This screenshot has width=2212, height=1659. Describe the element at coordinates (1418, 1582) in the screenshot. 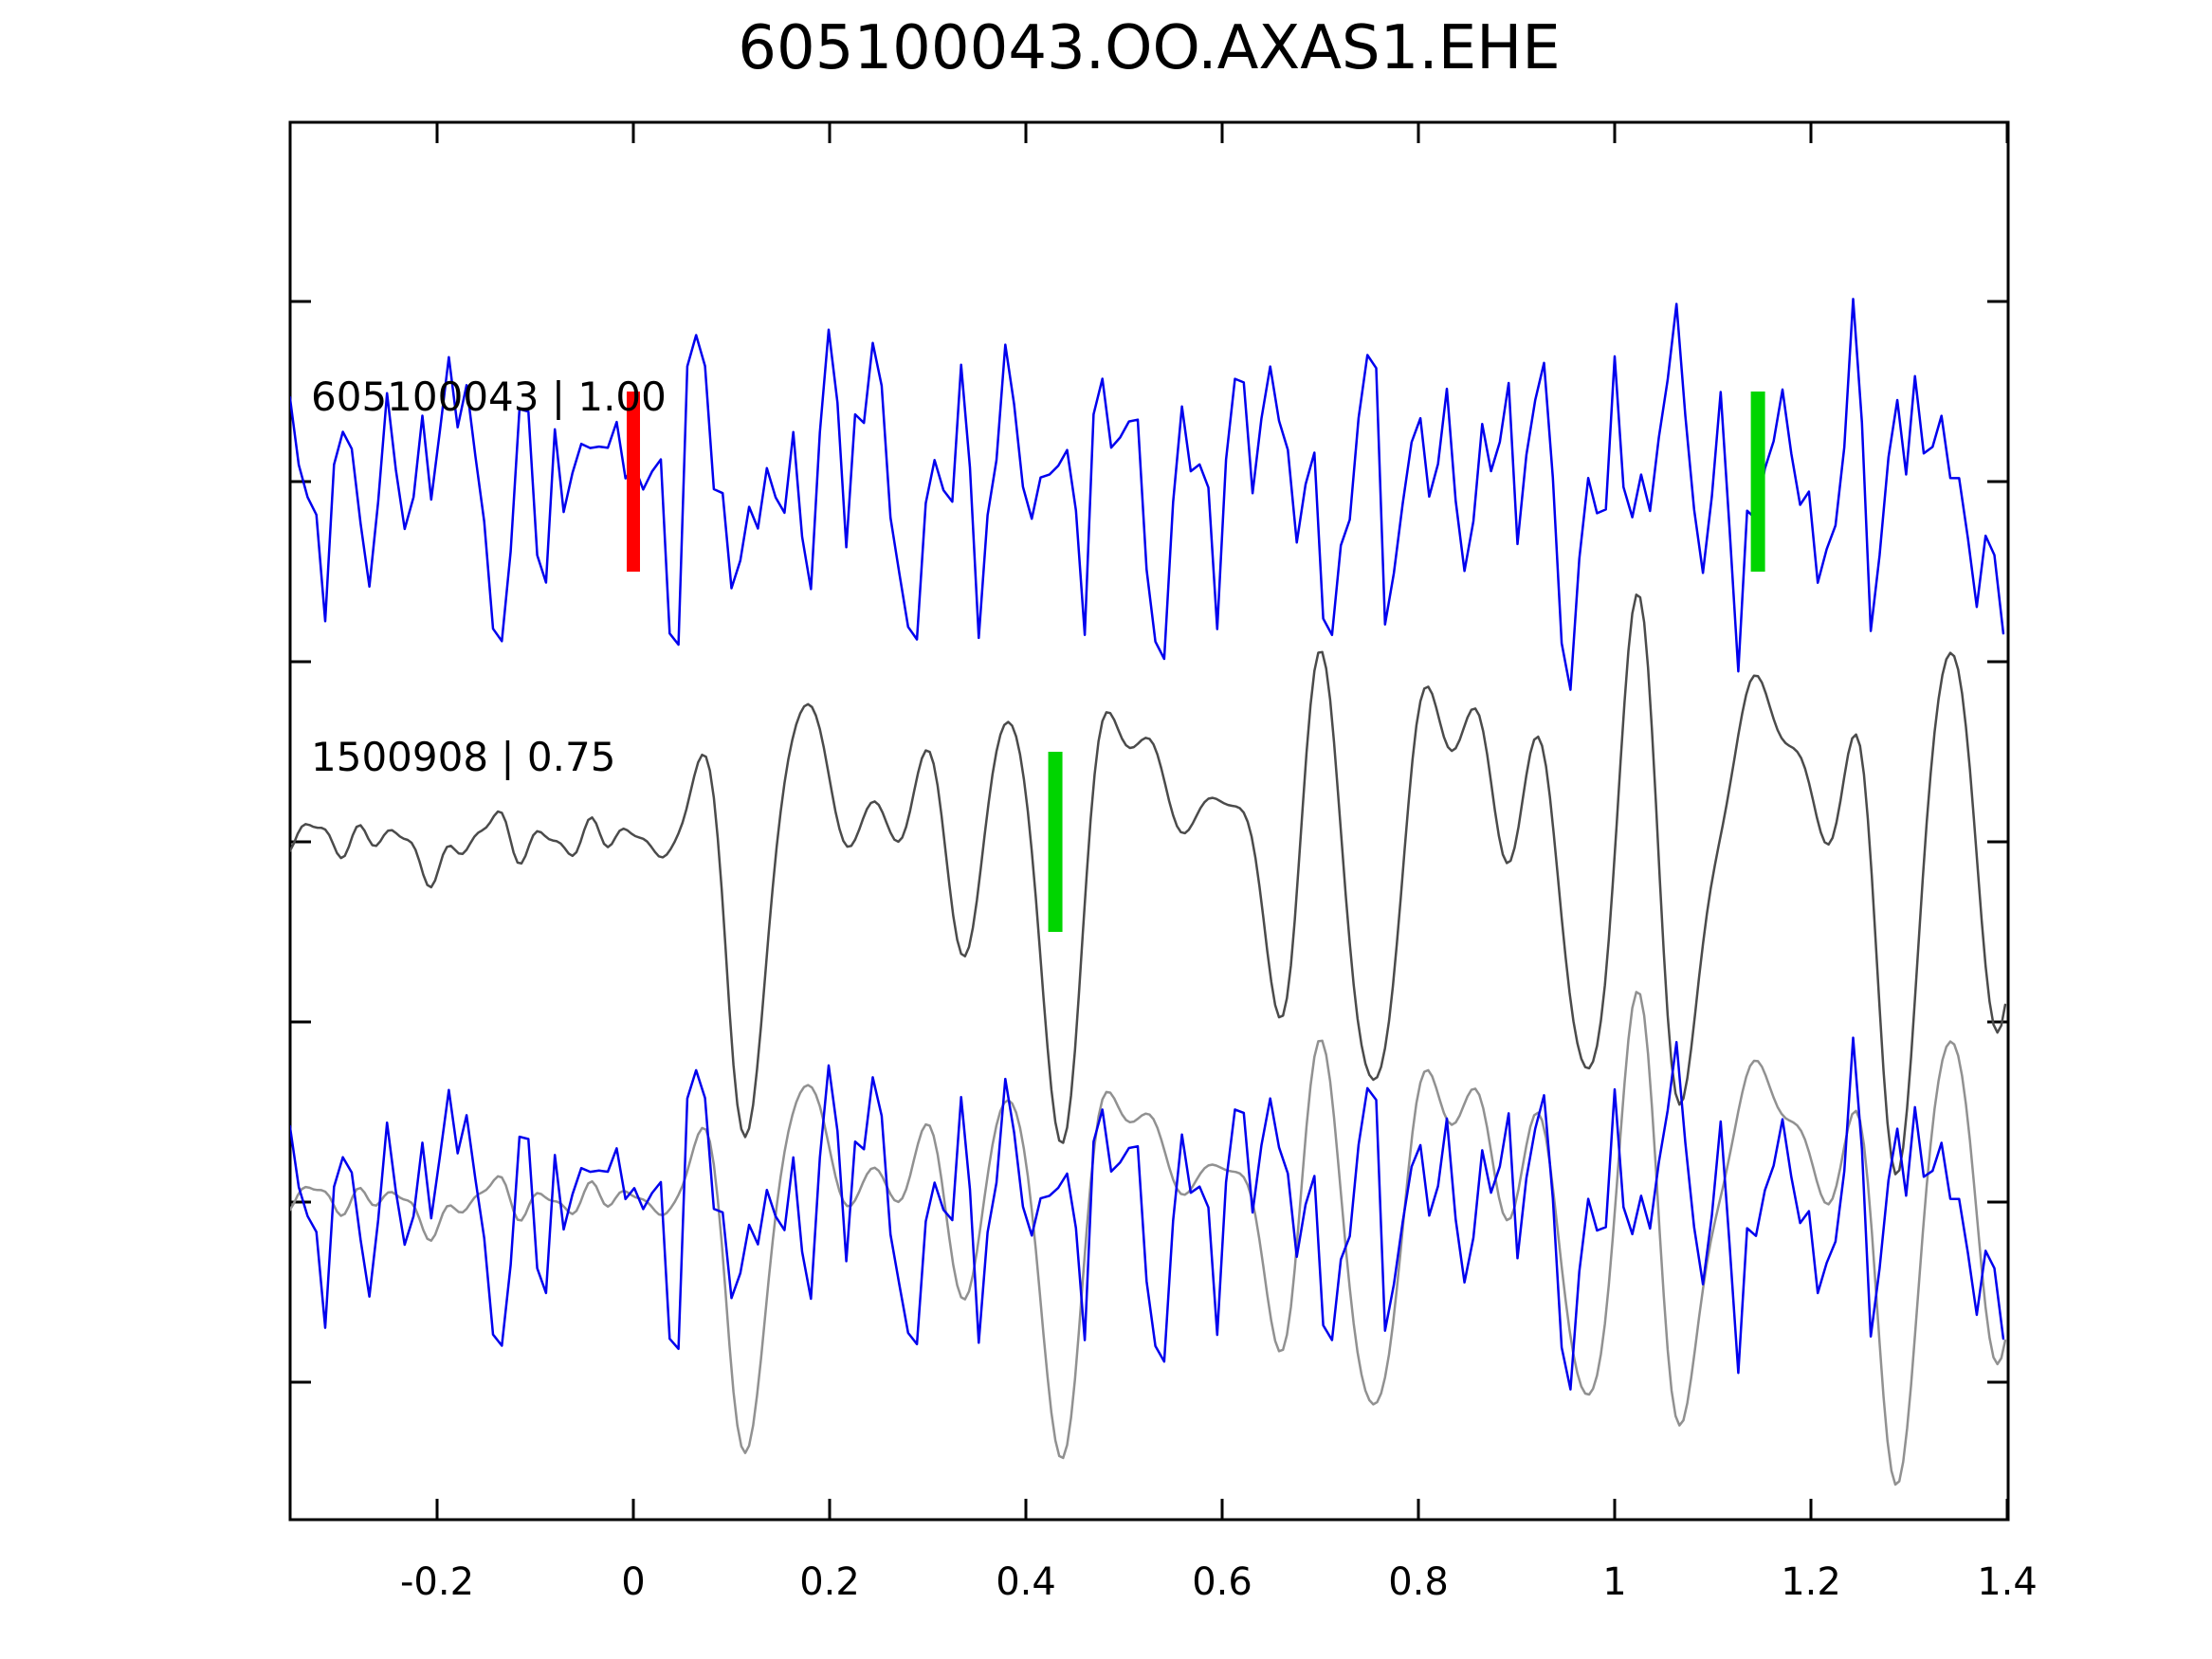

I see `x-tick-label: 0.8` at that location.